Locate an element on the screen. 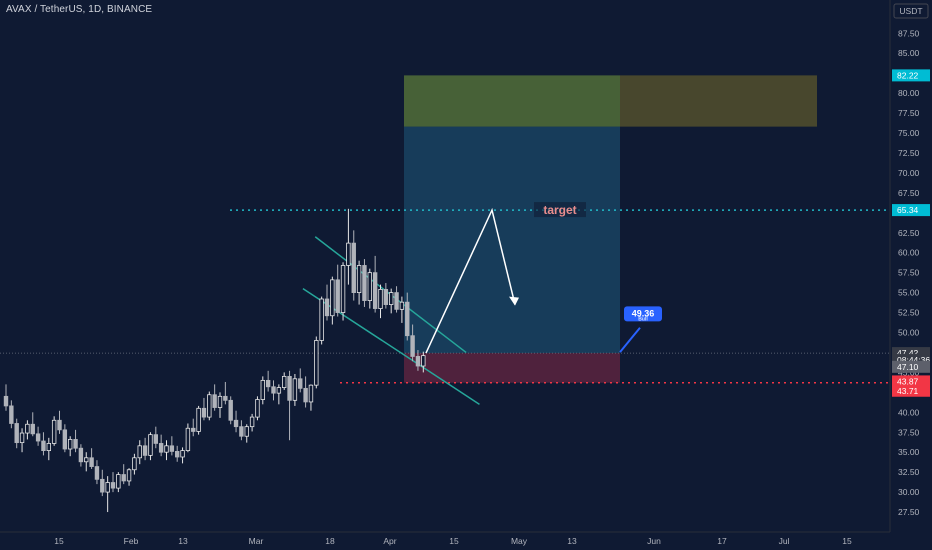  price-tick-label: 30.00 is located at coordinates (909, 492).